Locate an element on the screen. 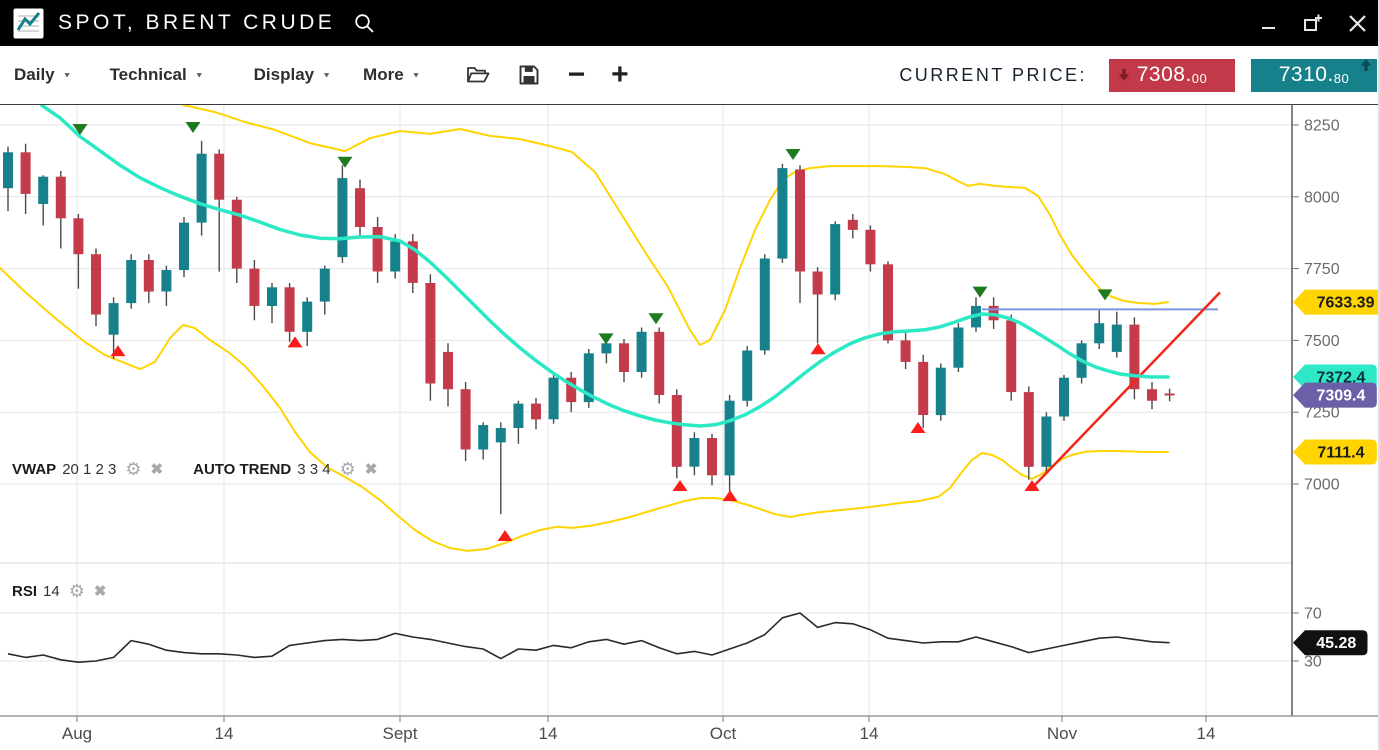 The width and height of the screenshot is (1380, 750). rsi-settings-gear-icon: ⚙ is located at coordinates (76, 590).